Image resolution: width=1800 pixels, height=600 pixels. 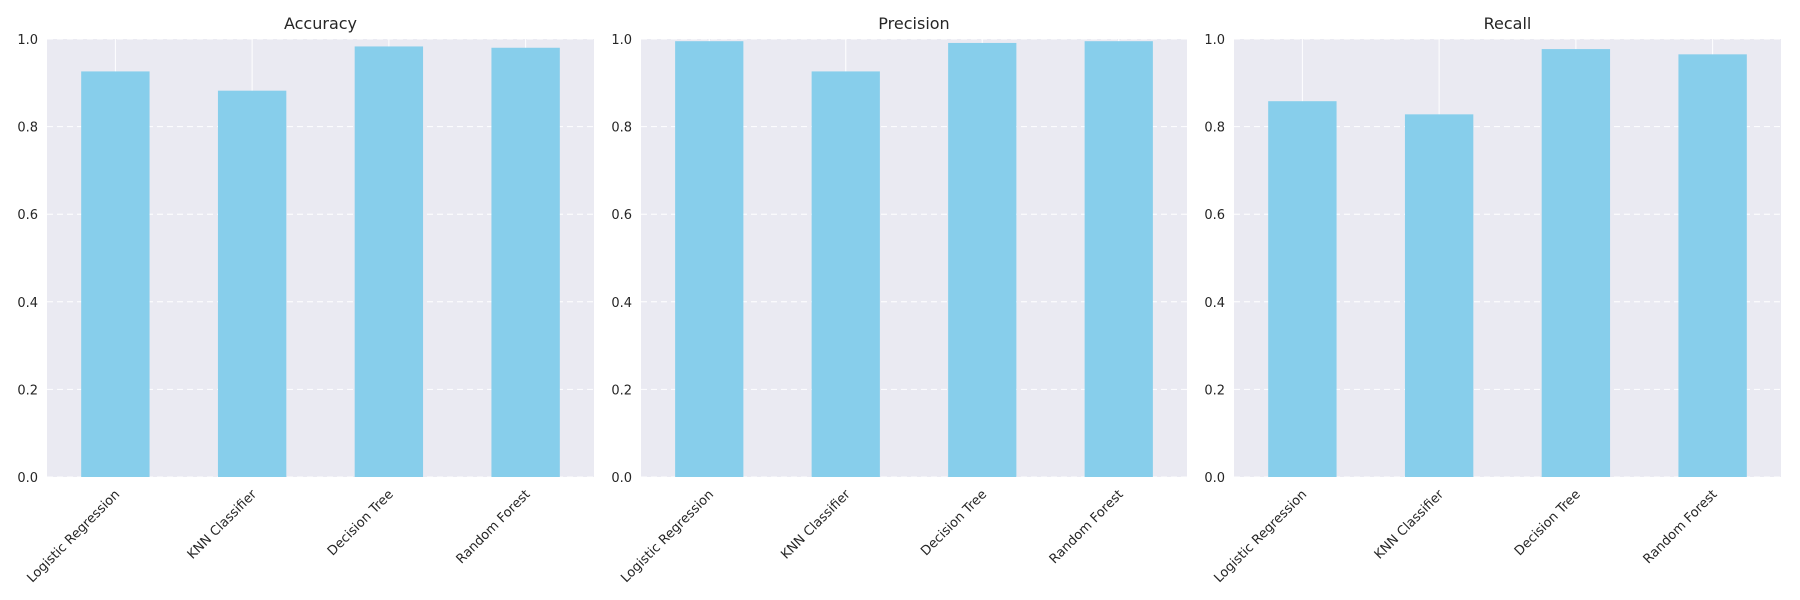 I want to click on panel-title: Recall, so click(x=1508, y=23).